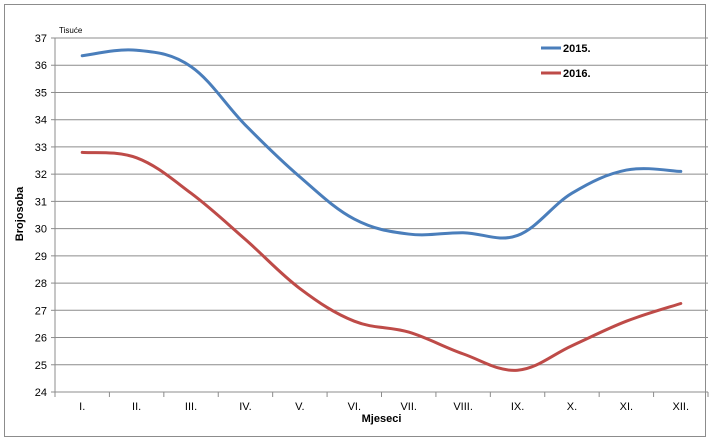 The height and width of the screenshot is (443, 712). I want to click on legend-label: 2016., so click(577, 74).